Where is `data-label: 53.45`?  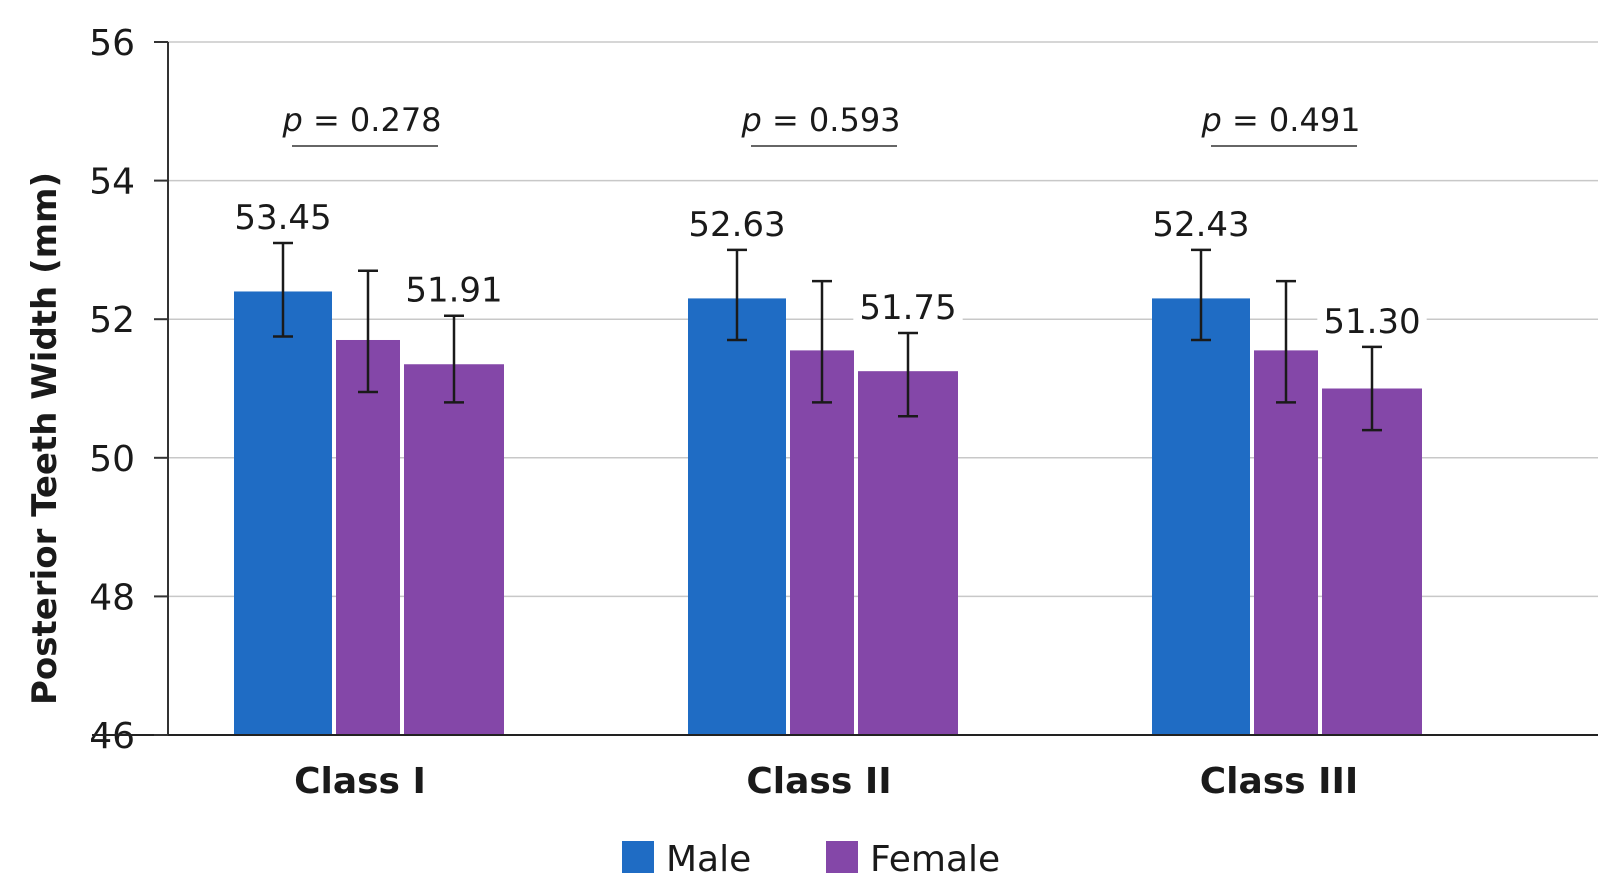 data-label: 53.45 is located at coordinates (282, 218).